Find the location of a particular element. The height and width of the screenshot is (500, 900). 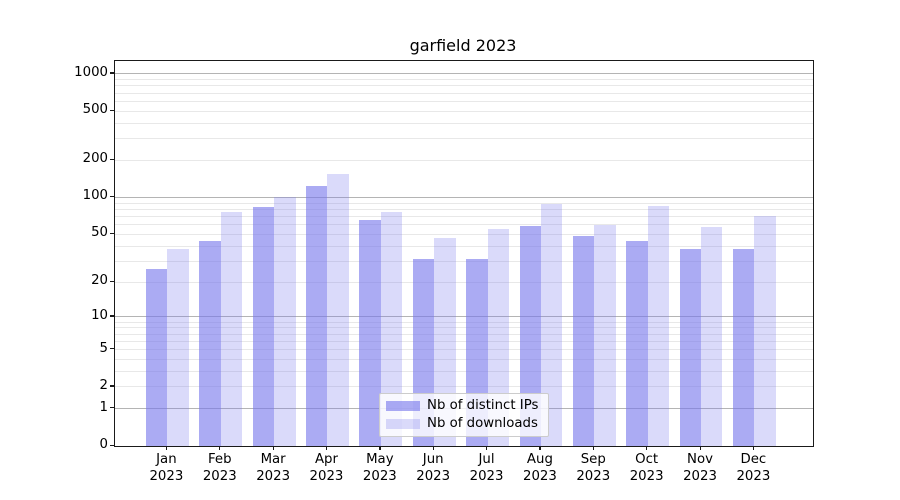

bar-oct-downloads is located at coordinates (658, 326).